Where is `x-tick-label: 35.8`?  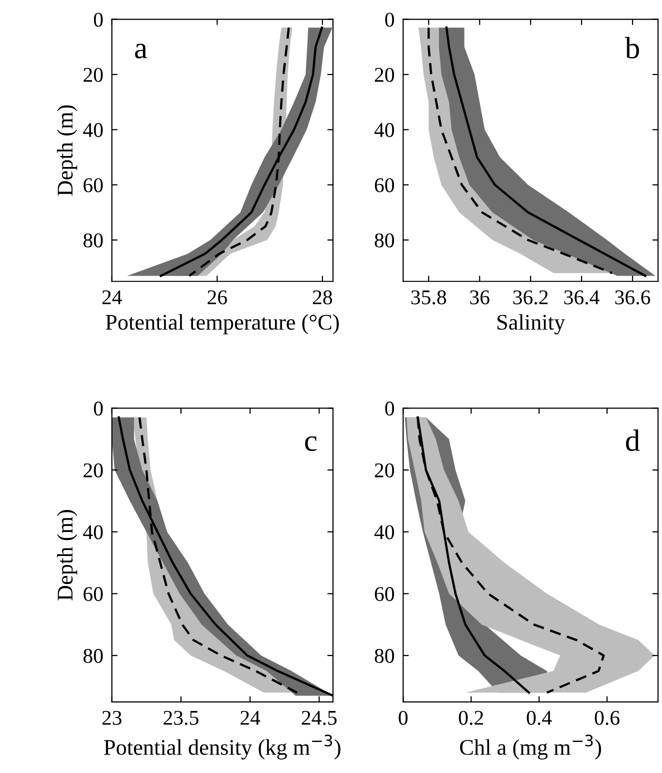
x-tick-label: 35.8 is located at coordinates (428, 297).